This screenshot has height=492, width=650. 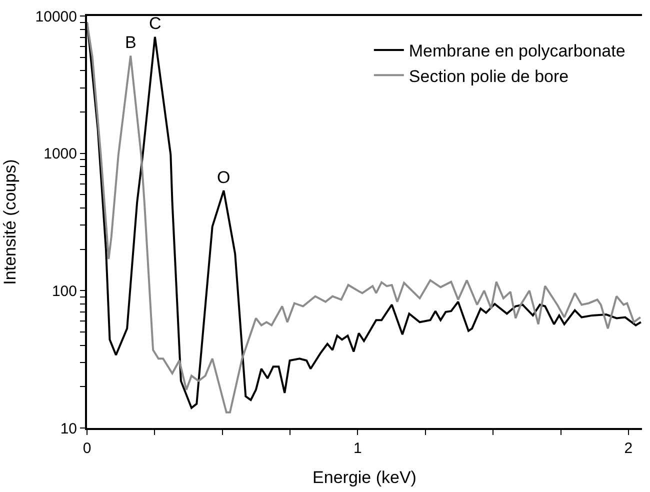 I want to click on annotation: C, so click(x=155, y=23).